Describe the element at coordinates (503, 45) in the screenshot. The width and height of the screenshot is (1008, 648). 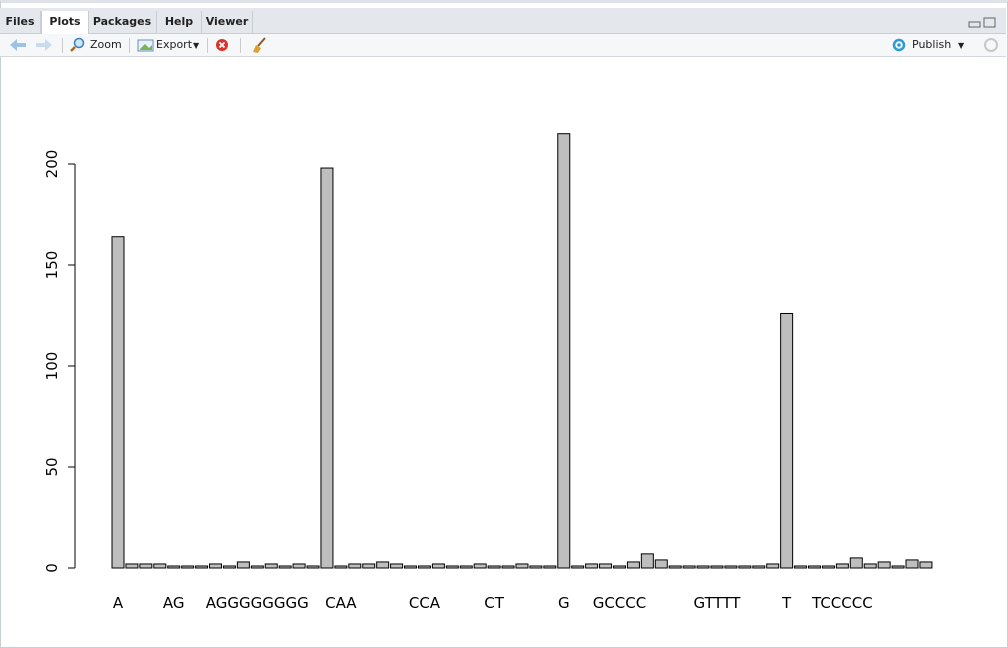
I see `toolbar: Zoom Export ▼ Publish ▼` at that location.